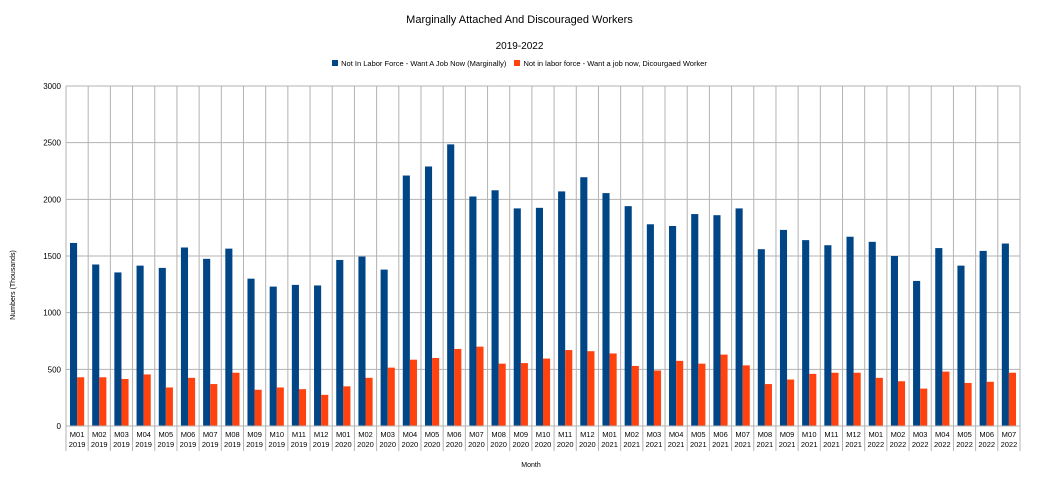  I want to click on x-tick-label-month: M08, so click(232, 434).